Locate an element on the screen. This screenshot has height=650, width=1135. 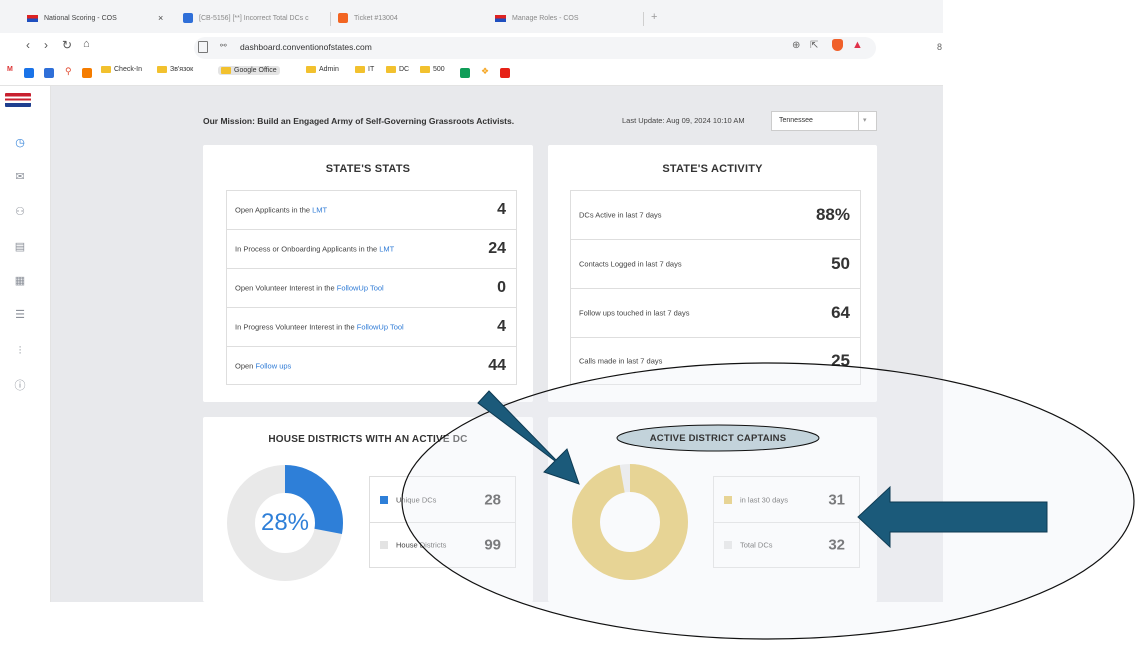
rewards-icon: ▲ is located at coordinates (857, 45).